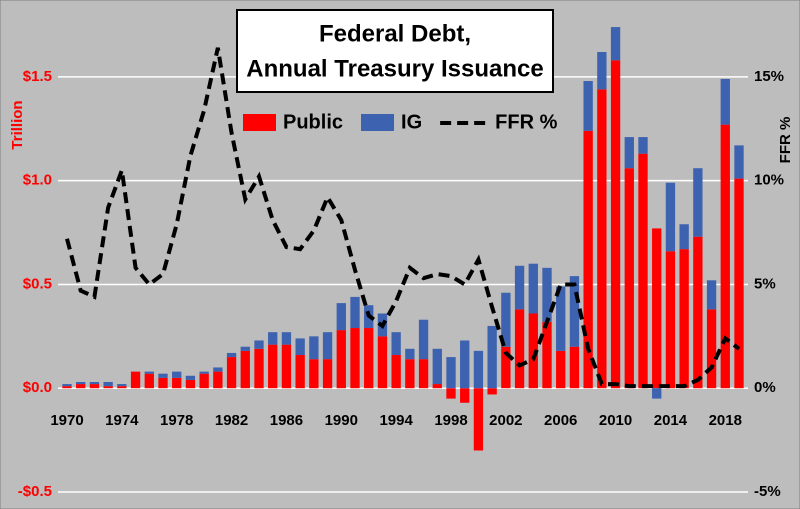 This screenshot has height=509, width=800. I want to click on y2-tick-label: 10%, so click(769, 180).